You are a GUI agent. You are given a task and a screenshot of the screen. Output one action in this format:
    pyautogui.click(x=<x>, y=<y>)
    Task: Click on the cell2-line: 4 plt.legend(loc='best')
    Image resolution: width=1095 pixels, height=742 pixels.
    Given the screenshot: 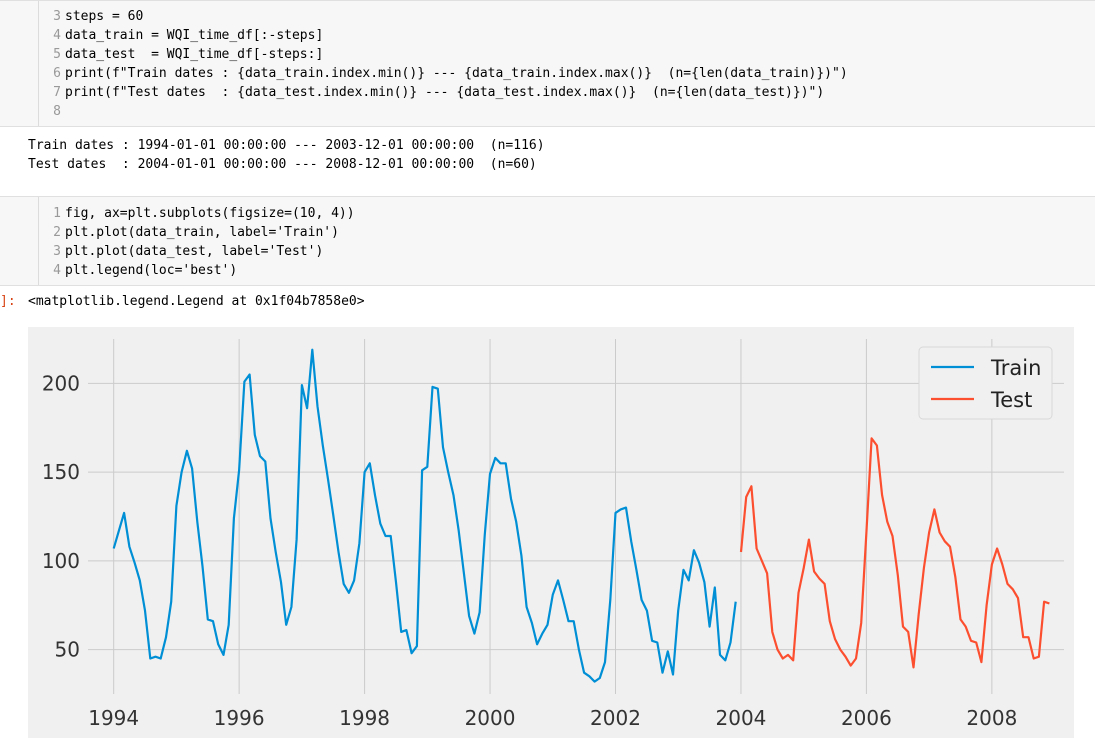 What is the action you would take?
    pyautogui.click(x=138, y=270)
    